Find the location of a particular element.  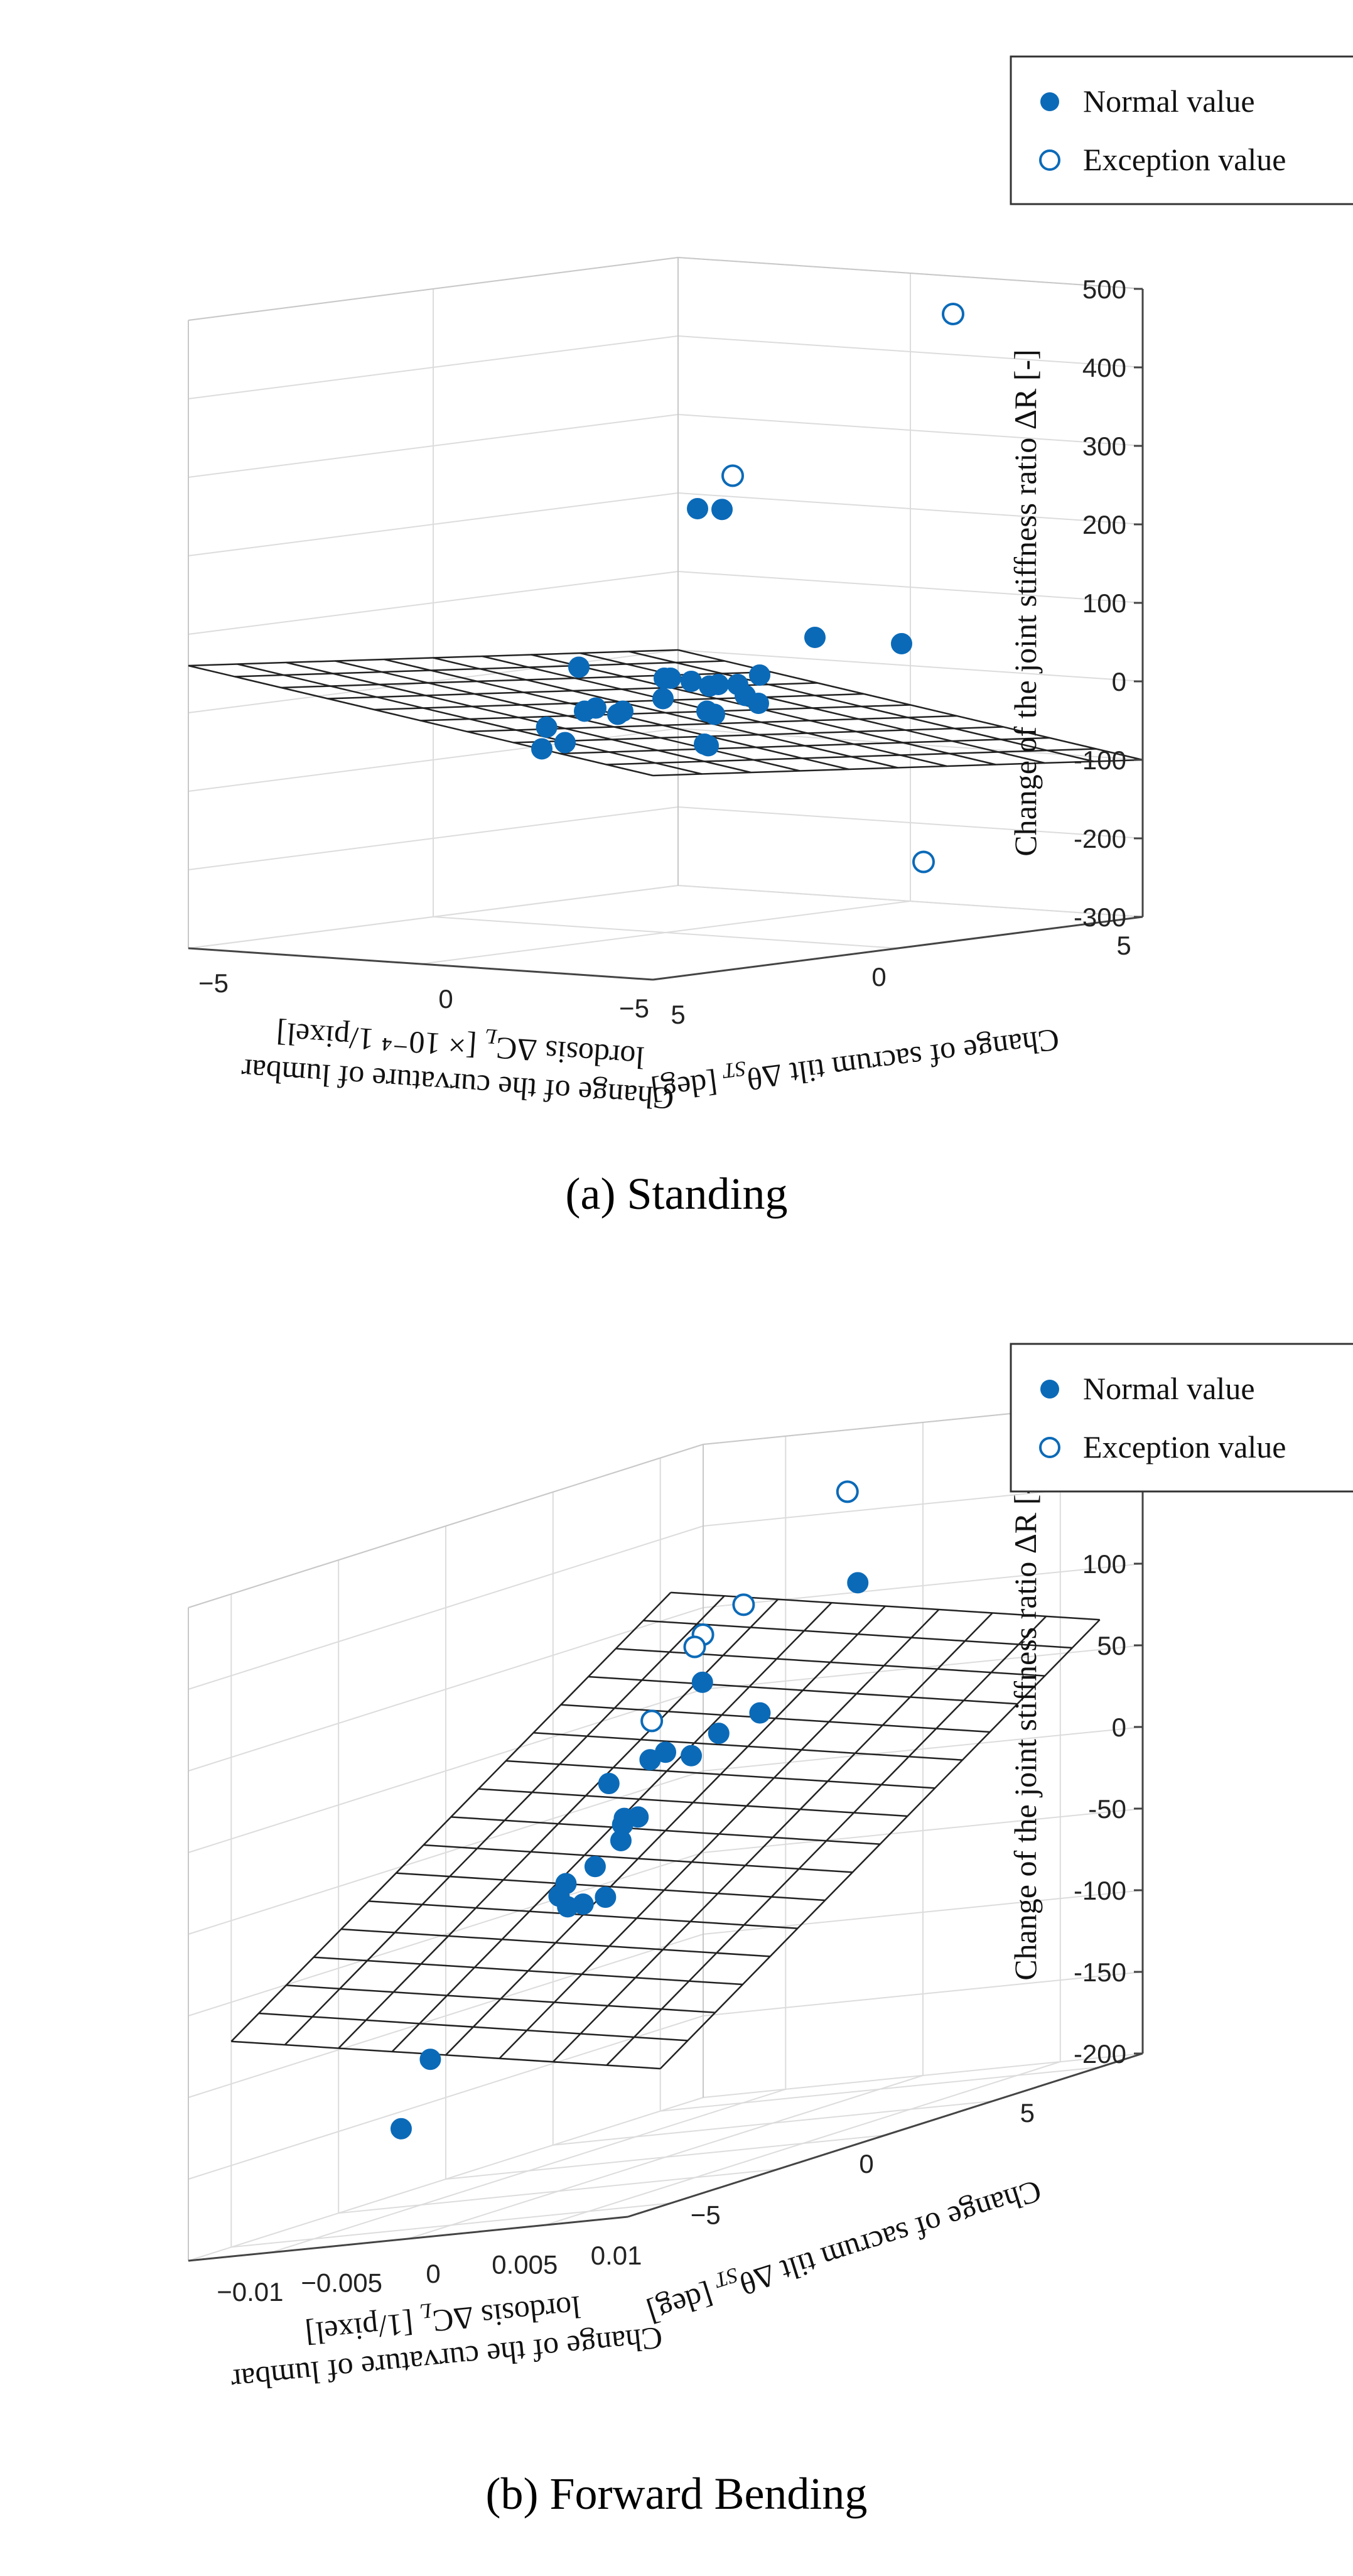

caption-standing: (a) Standing is located at coordinates (676, 1194).